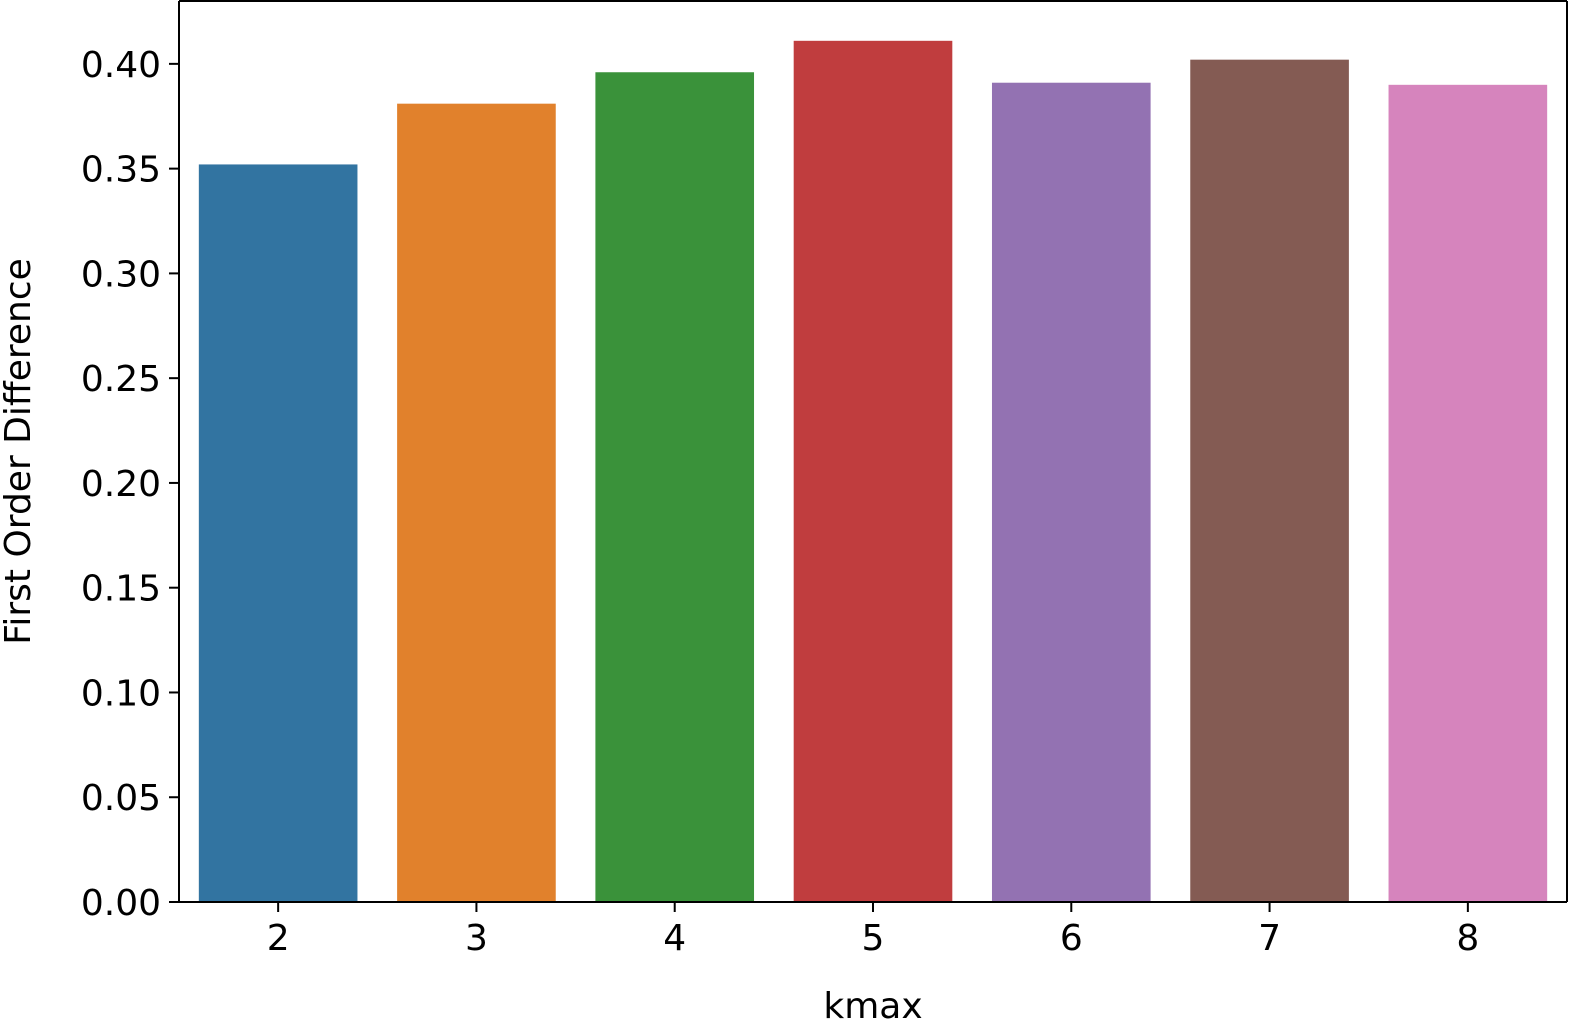 The width and height of the screenshot is (1573, 1031). What do you see at coordinates (476, 938) in the screenshot?
I see `x-tick-label: 3` at bounding box center [476, 938].